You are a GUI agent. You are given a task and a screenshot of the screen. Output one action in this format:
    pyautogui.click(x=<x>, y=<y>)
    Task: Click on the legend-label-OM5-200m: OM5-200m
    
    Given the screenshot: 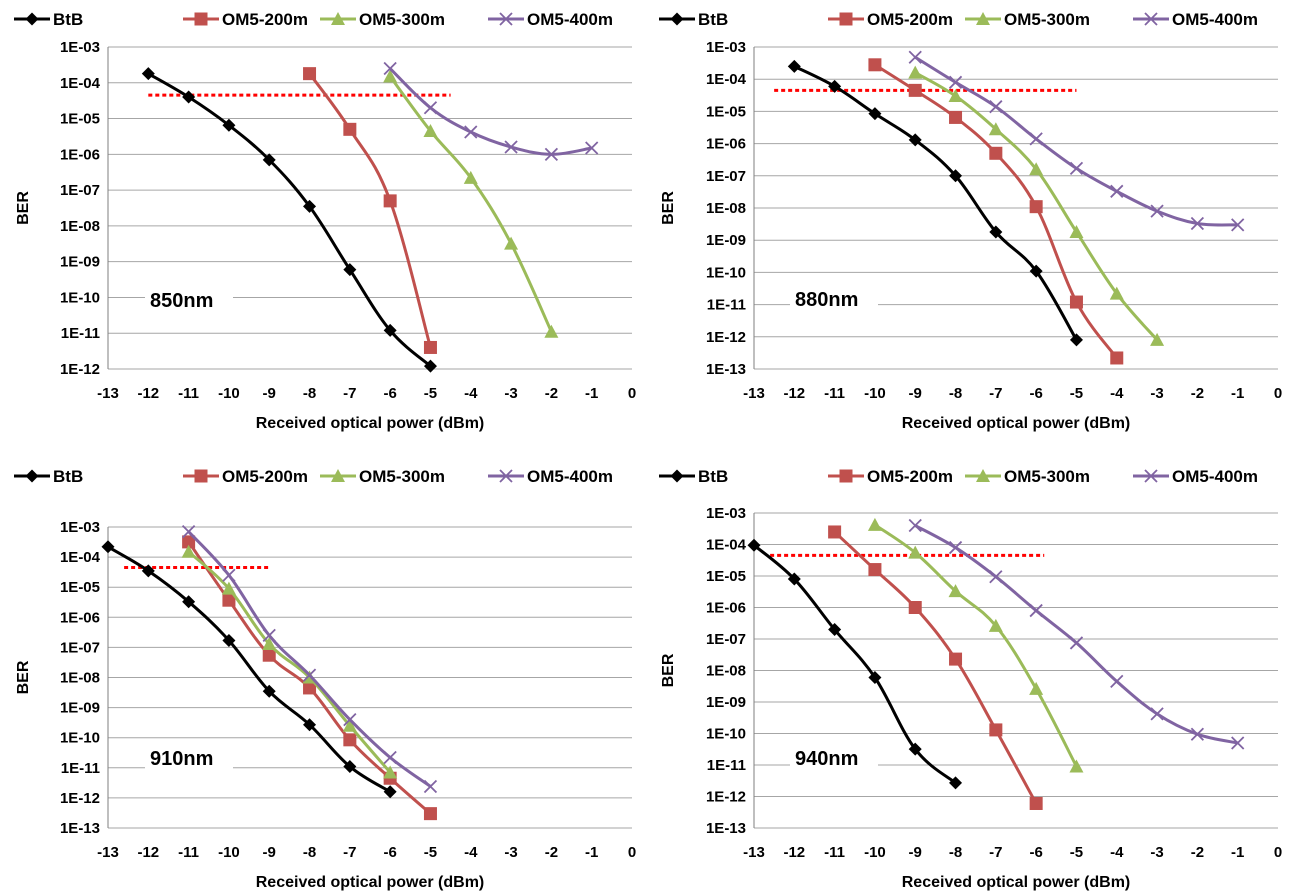 What is the action you would take?
    pyautogui.click(x=265, y=476)
    